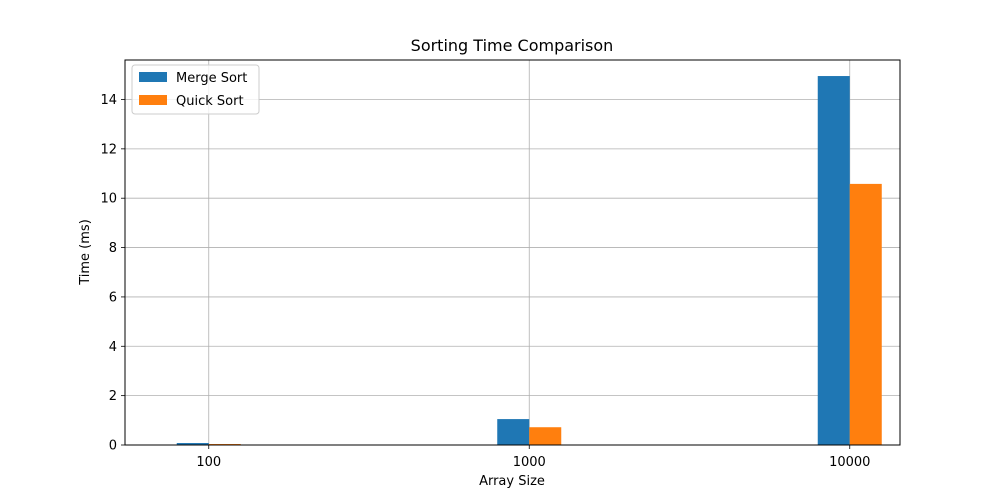 The width and height of the screenshot is (1000, 500). I want to click on y-tick-label: 8, so click(113, 248).